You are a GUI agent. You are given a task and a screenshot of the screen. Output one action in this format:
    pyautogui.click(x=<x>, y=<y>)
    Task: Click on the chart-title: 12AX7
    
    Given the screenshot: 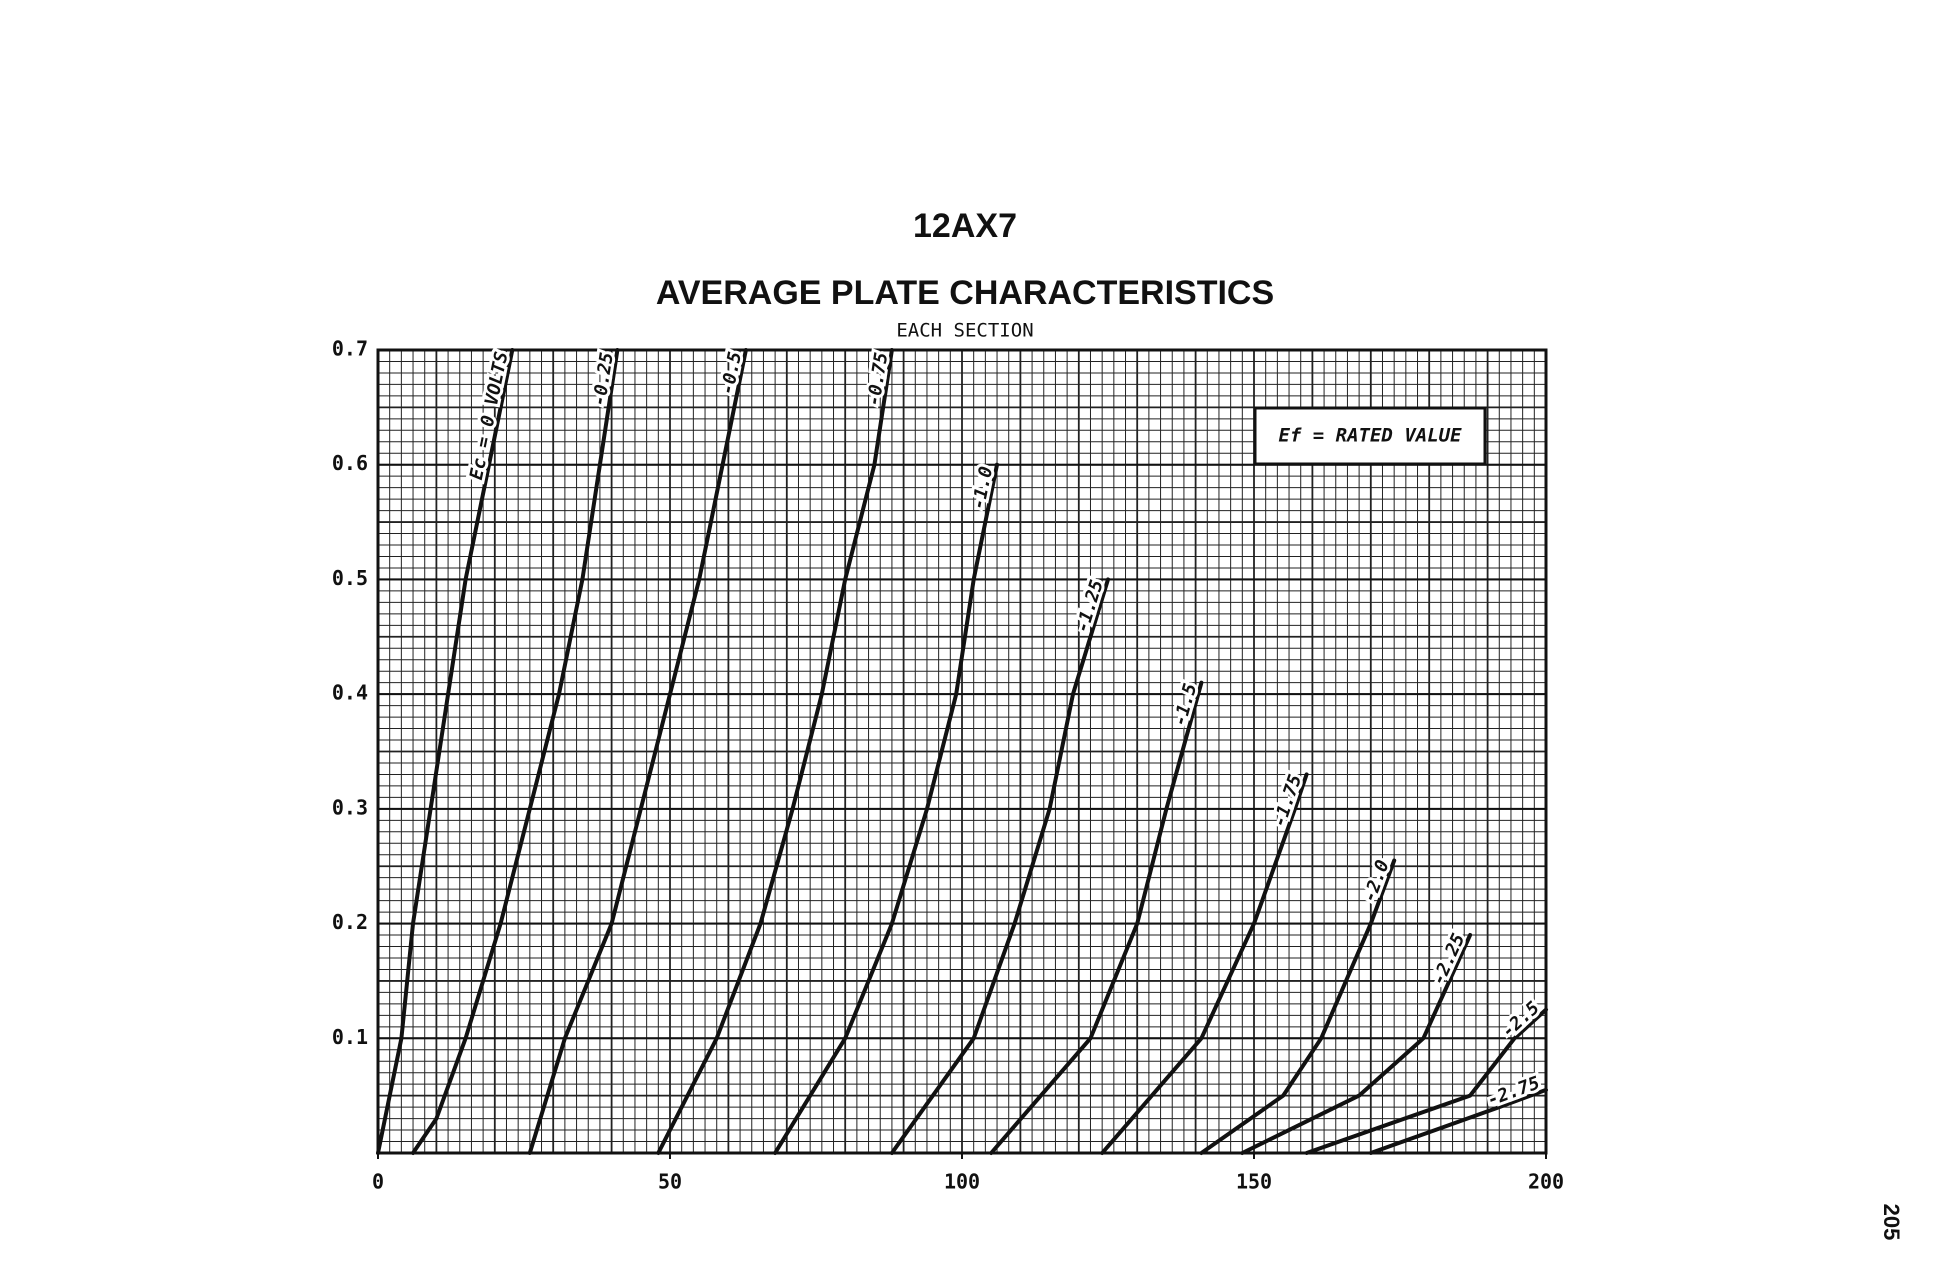 What is the action you would take?
    pyautogui.click(x=965, y=226)
    